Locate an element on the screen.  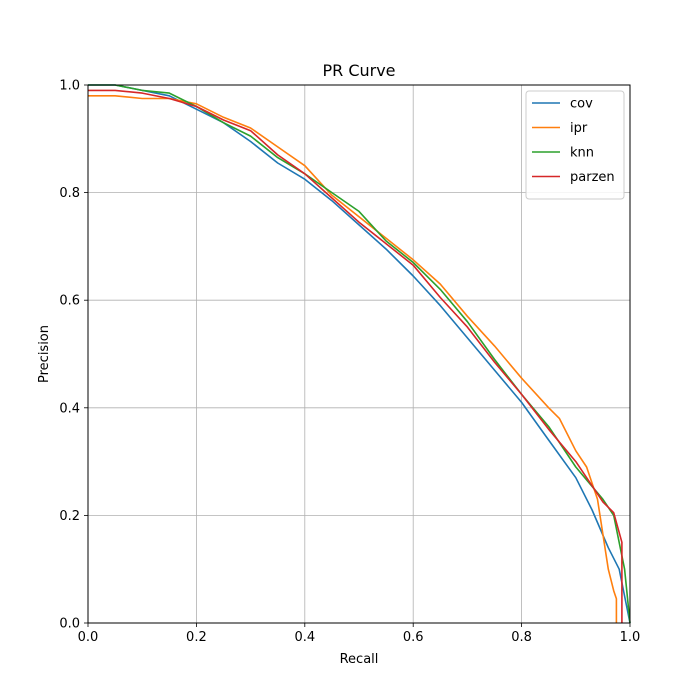
x-tick-label: 0.2 is located at coordinates (196, 637).